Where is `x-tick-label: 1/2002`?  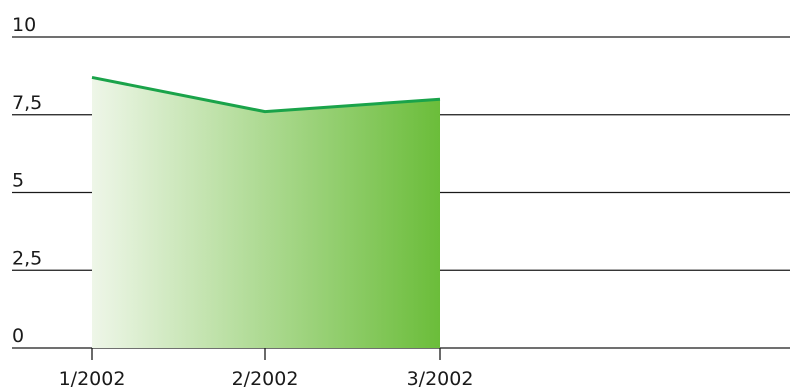
x-tick-label: 1/2002 is located at coordinates (92, 378).